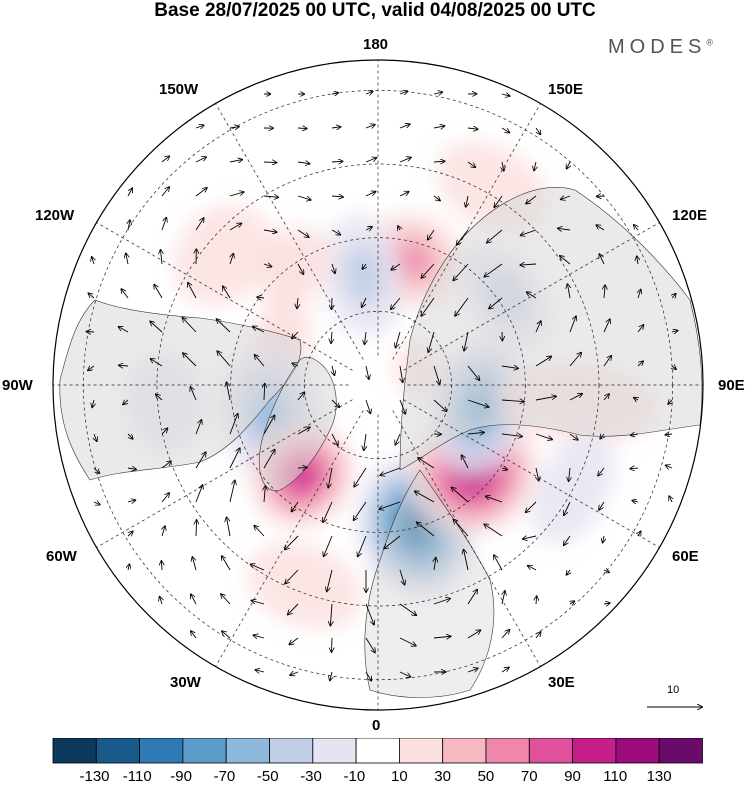  Describe the element at coordinates (673, 690) in the screenshot. I see `vector-scale-label: 10` at that location.